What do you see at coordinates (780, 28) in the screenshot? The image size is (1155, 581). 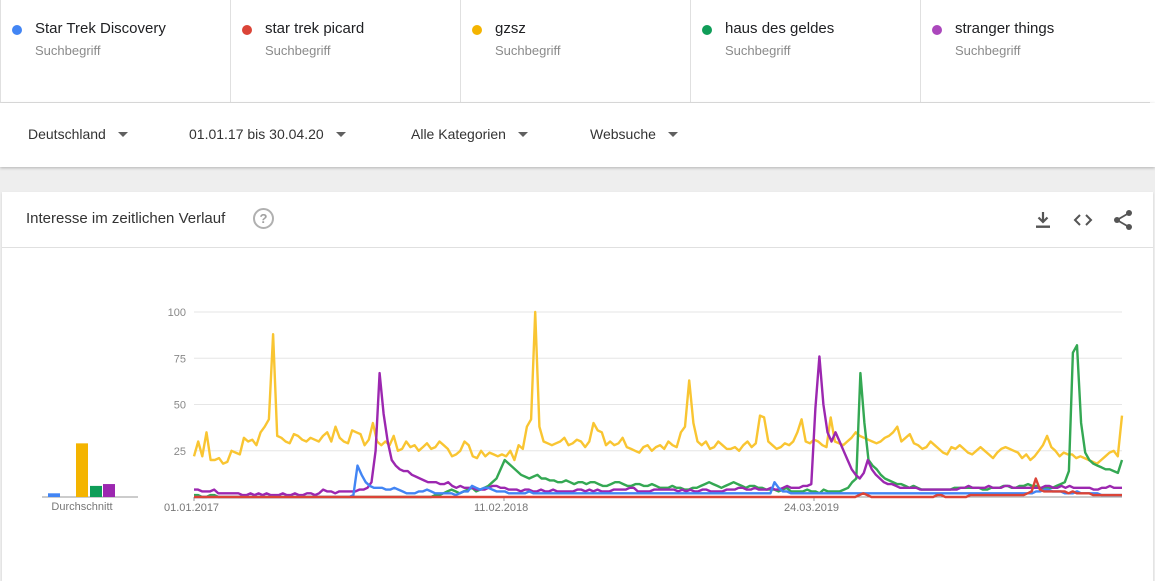 I see `term-name: haus des geldes` at bounding box center [780, 28].